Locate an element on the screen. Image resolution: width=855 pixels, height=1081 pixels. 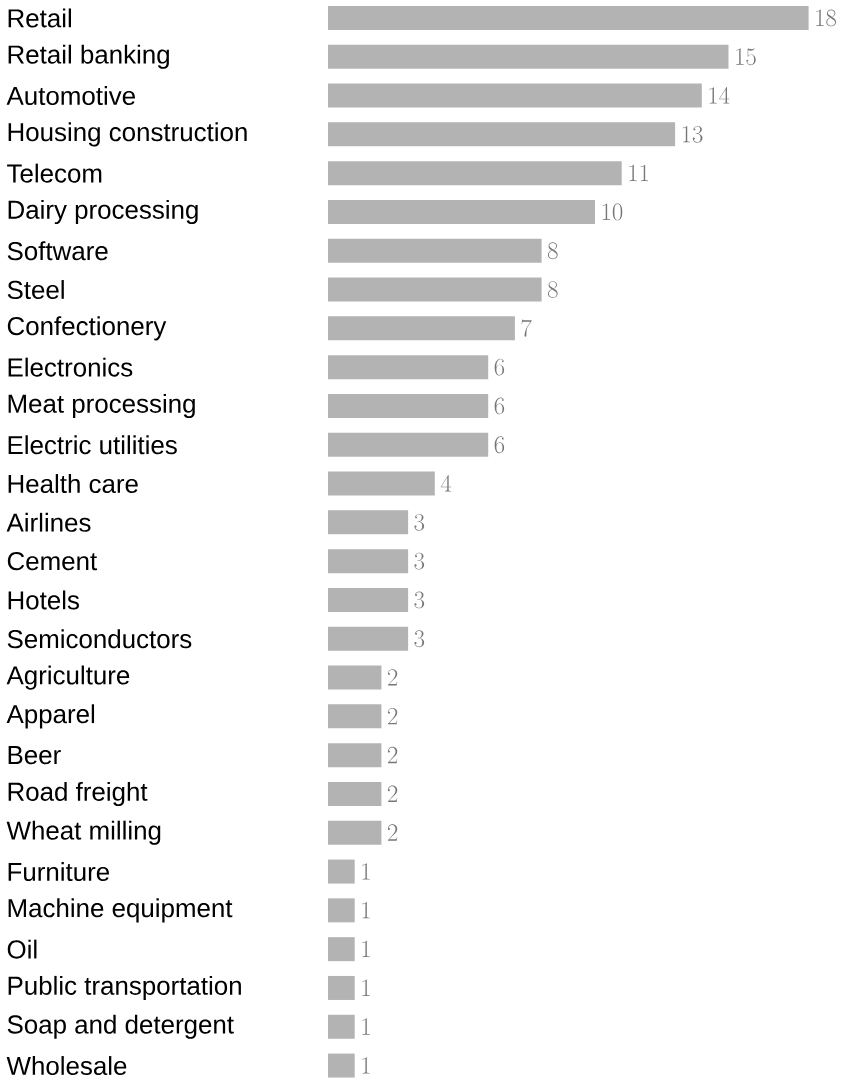
y-tick-label: Automotive is located at coordinates (70, 96).